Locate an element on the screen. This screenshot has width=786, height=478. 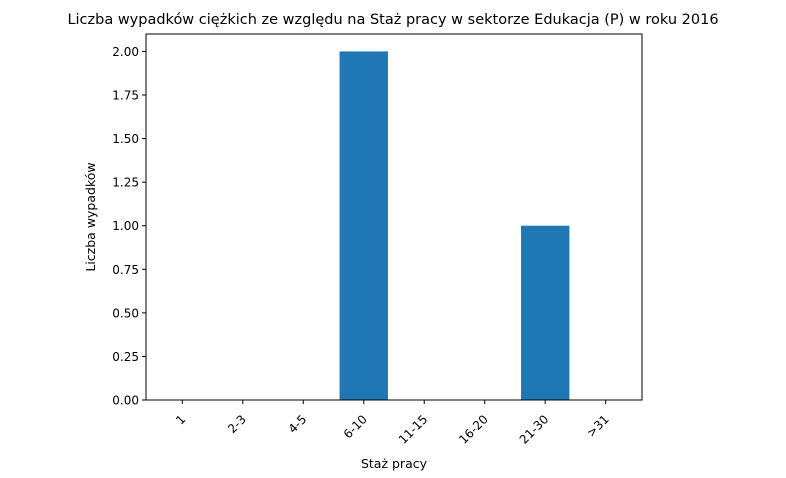
y-tick-label: 1.25 is located at coordinates (125, 183).